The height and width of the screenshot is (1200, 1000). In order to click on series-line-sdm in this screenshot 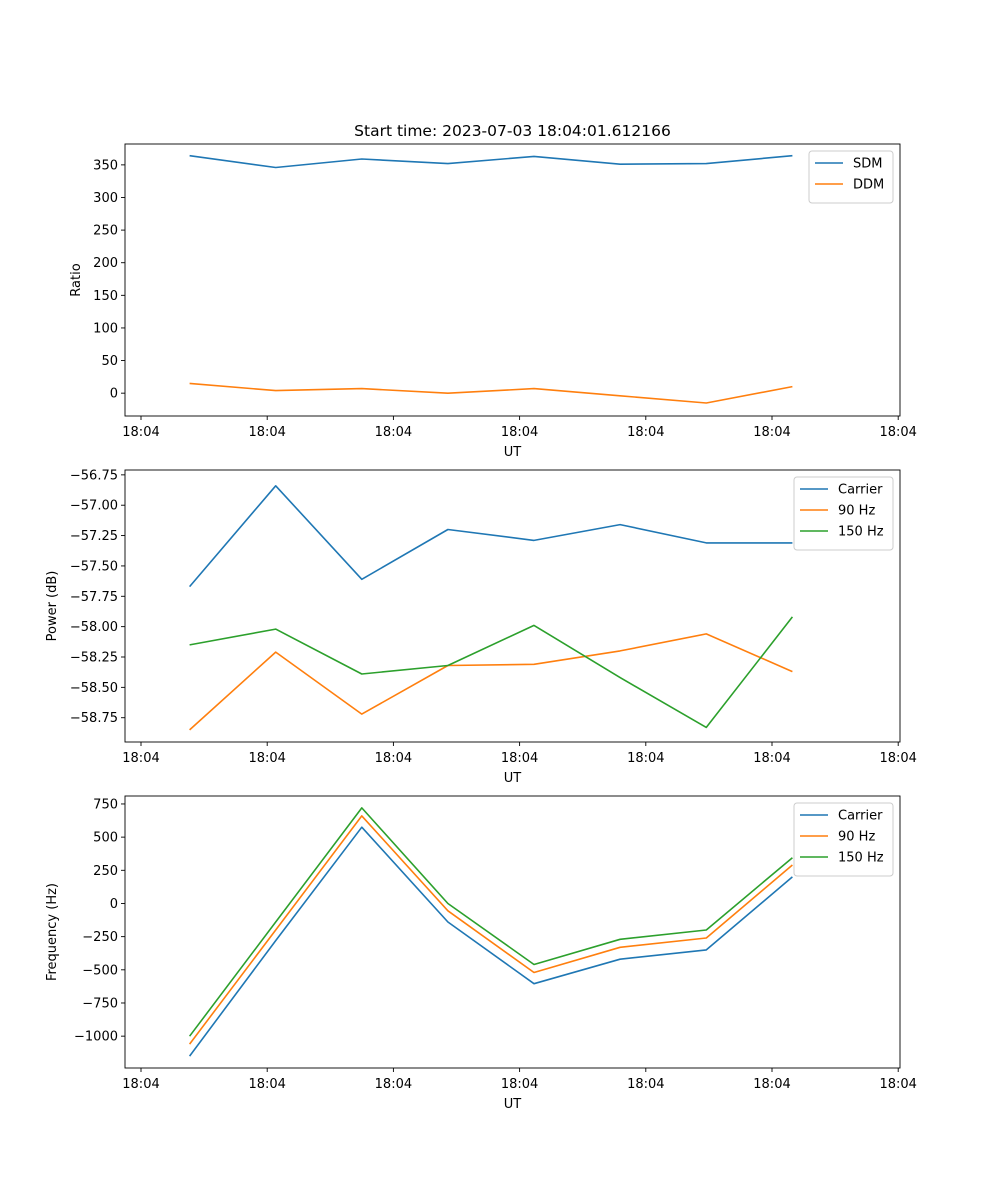, I will do `click(491, 161)`.